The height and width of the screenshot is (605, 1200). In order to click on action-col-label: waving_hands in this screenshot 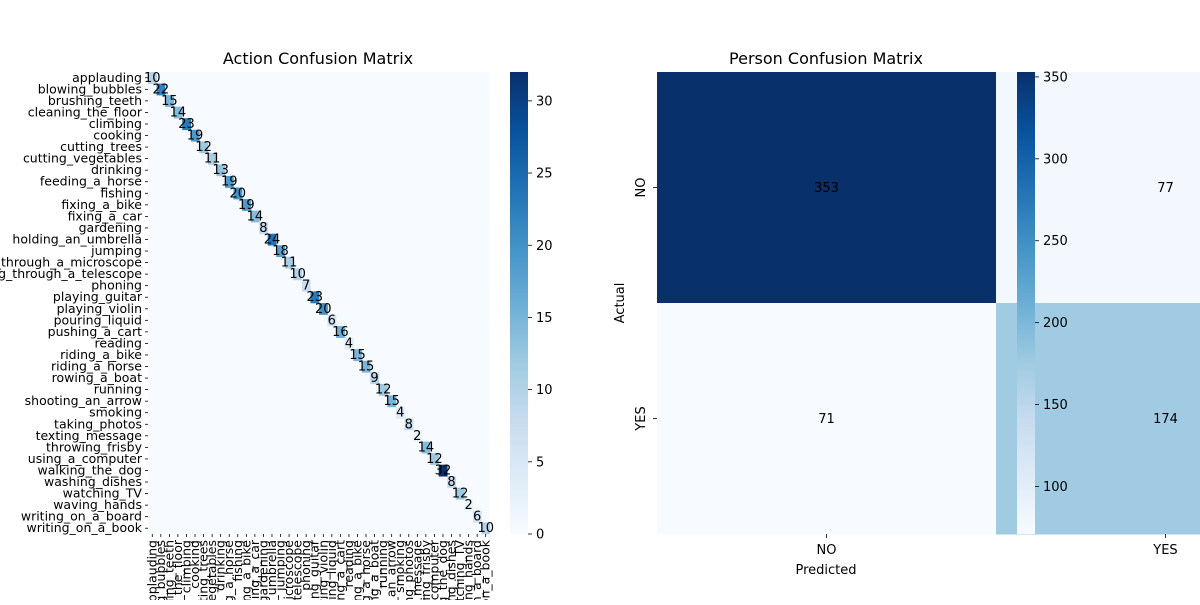, I will do `click(468, 570)`.